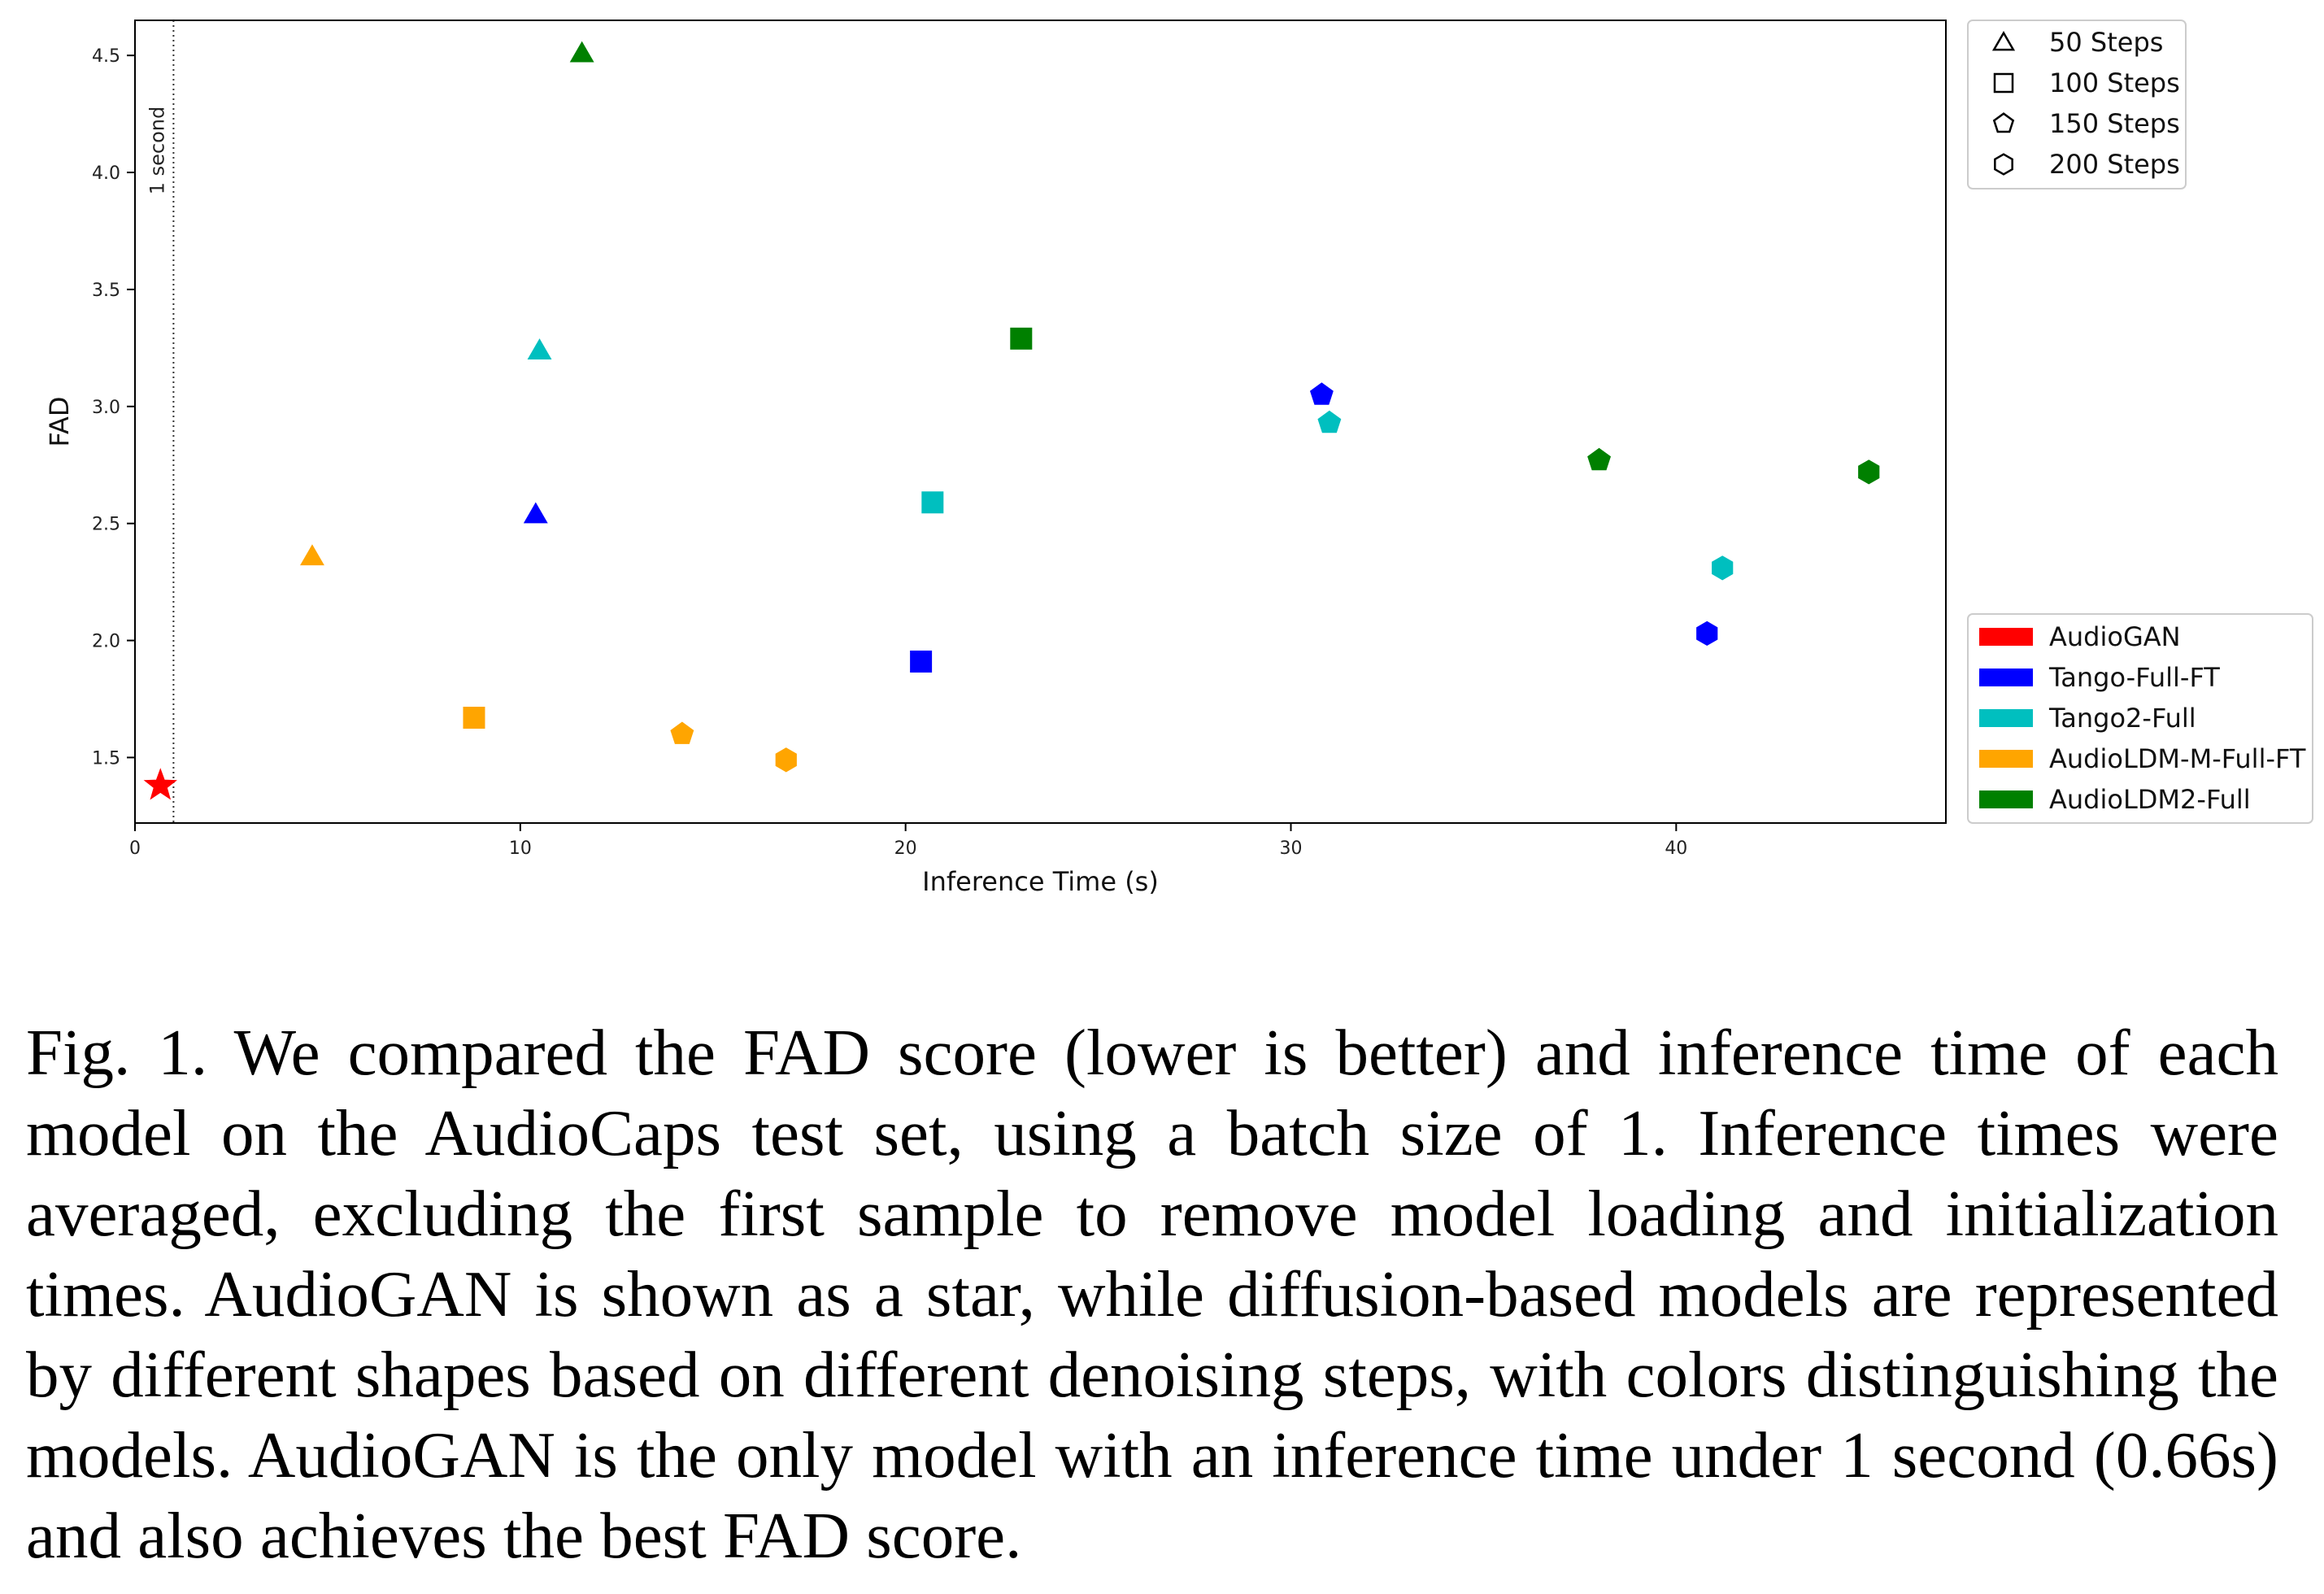  Describe the element at coordinates (2134, 677) in the screenshot. I see `color-legend-label: Tango-Full-FT` at that location.